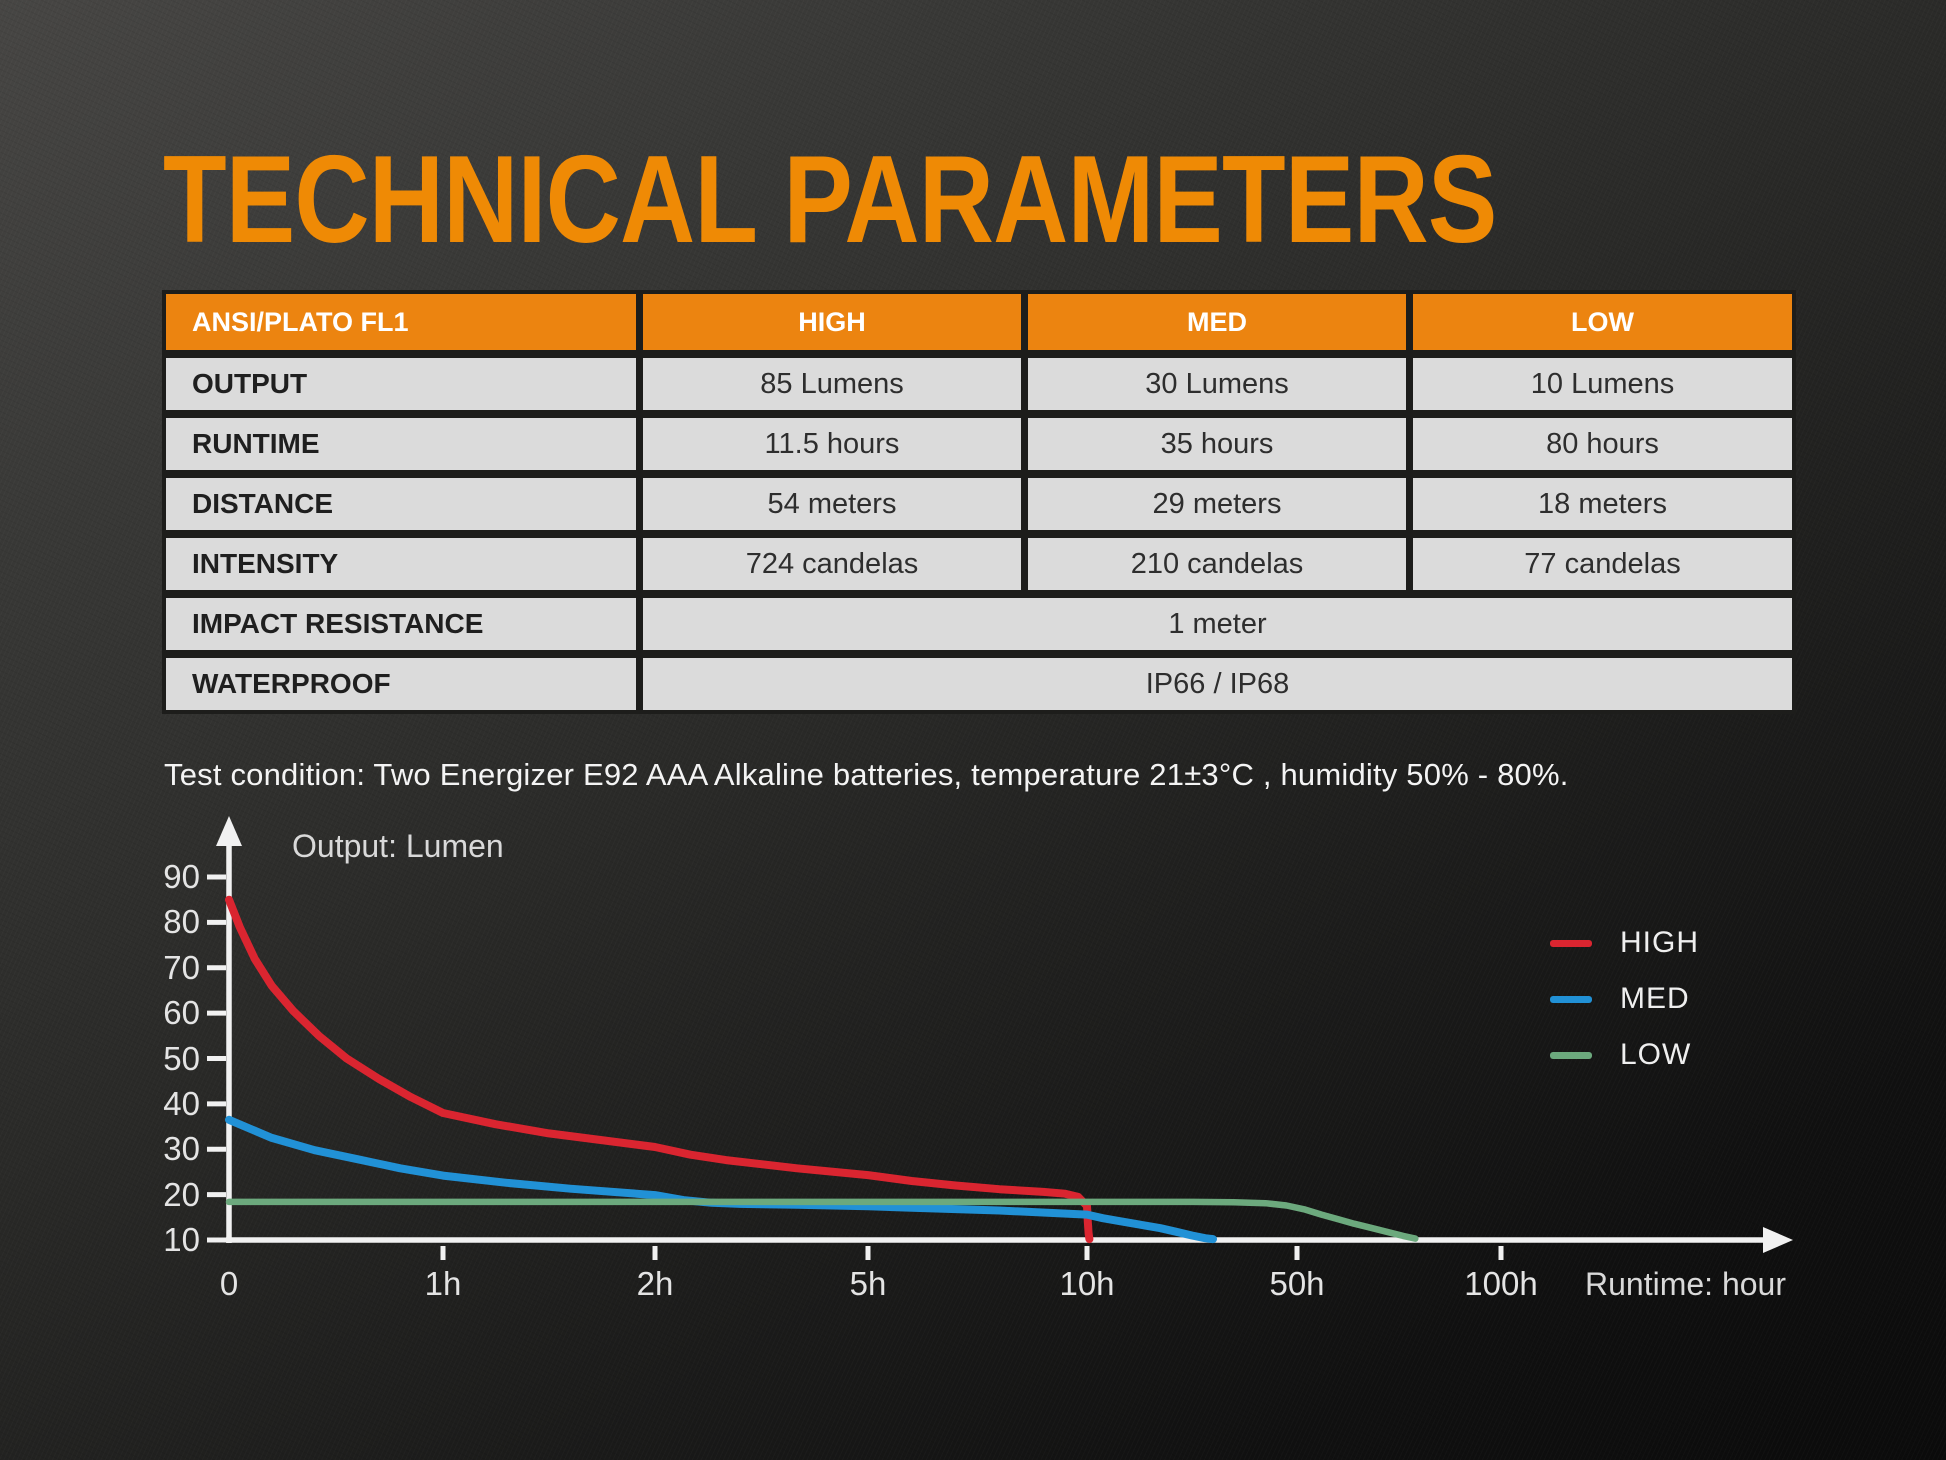  What do you see at coordinates (1087, 1283) in the screenshot?
I see `x-tick-label: 10h` at bounding box center [1087, 1283].